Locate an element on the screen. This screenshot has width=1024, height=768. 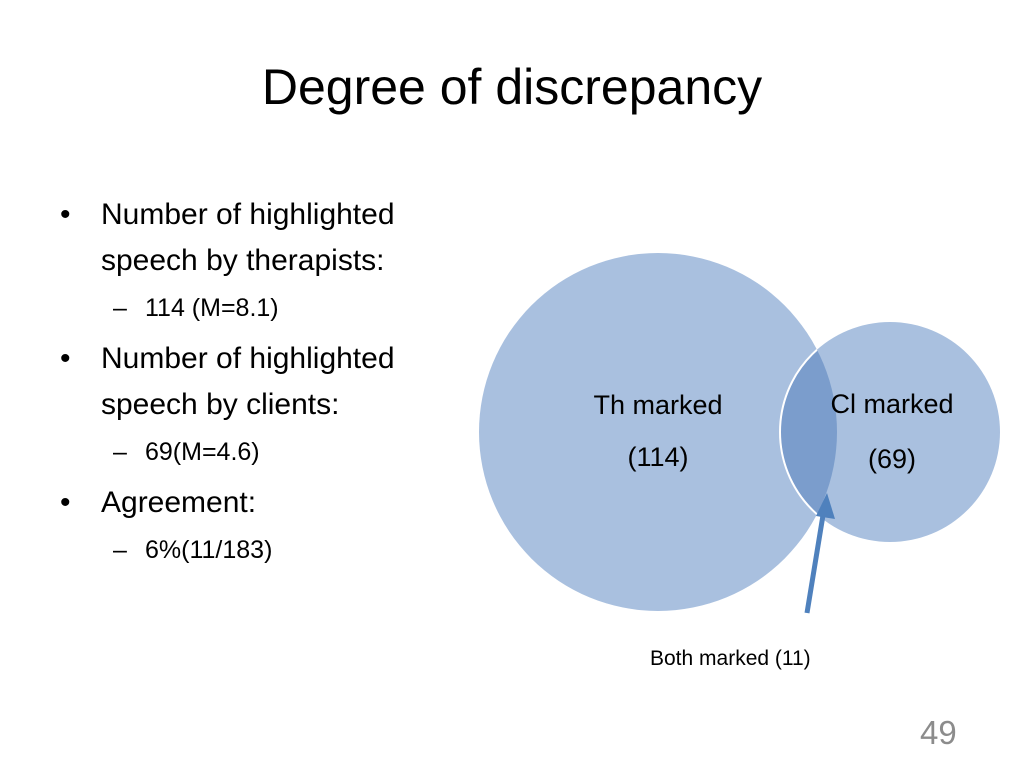
therapist-count: (114) is located at coordinates (657, 457).